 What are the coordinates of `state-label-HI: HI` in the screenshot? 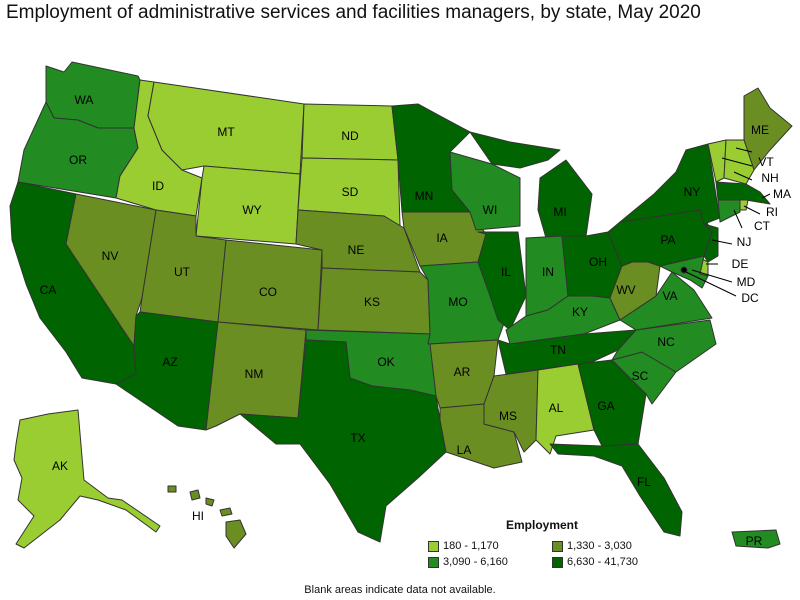 It's located at (198, 516).